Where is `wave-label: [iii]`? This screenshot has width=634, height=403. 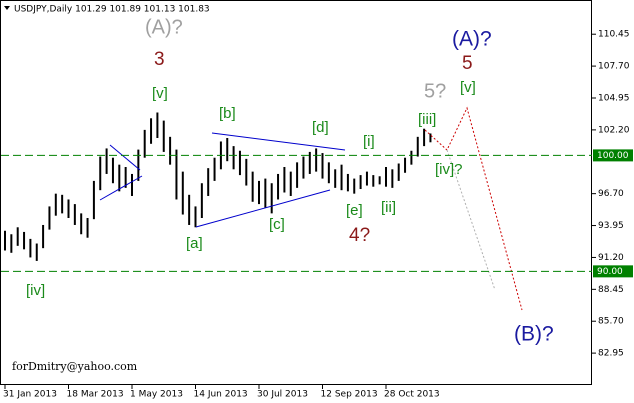
wave-label: [iii] is located at coordinates (427, 119).